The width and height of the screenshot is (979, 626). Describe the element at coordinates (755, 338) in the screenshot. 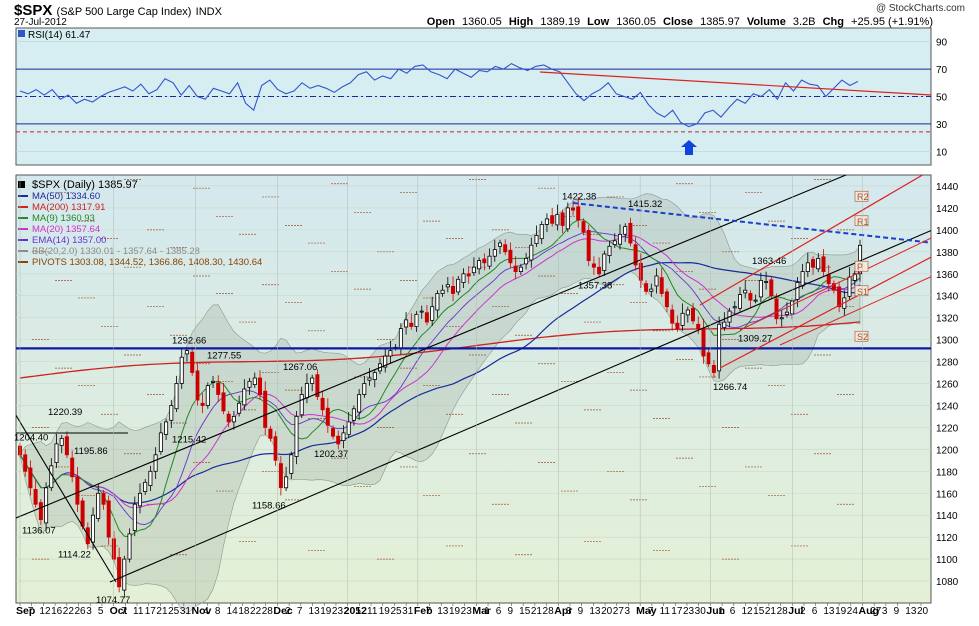

I see `price-annotation: 1309.27` at that location.